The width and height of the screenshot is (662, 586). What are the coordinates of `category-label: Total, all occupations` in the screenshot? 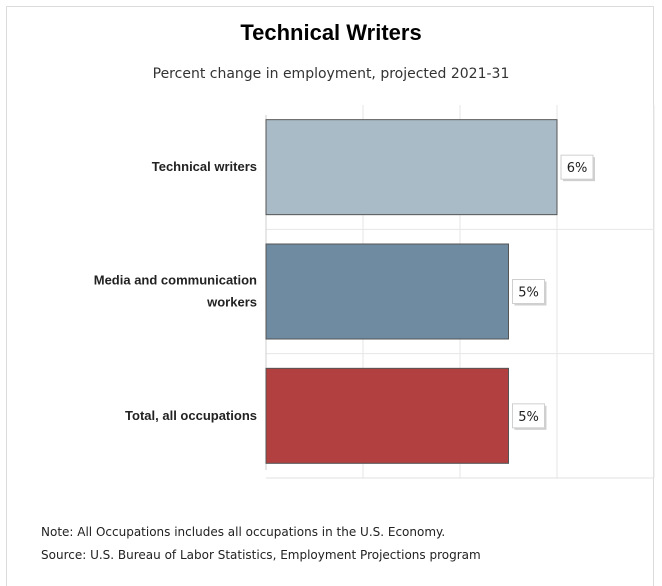 It's located at (191, 415).